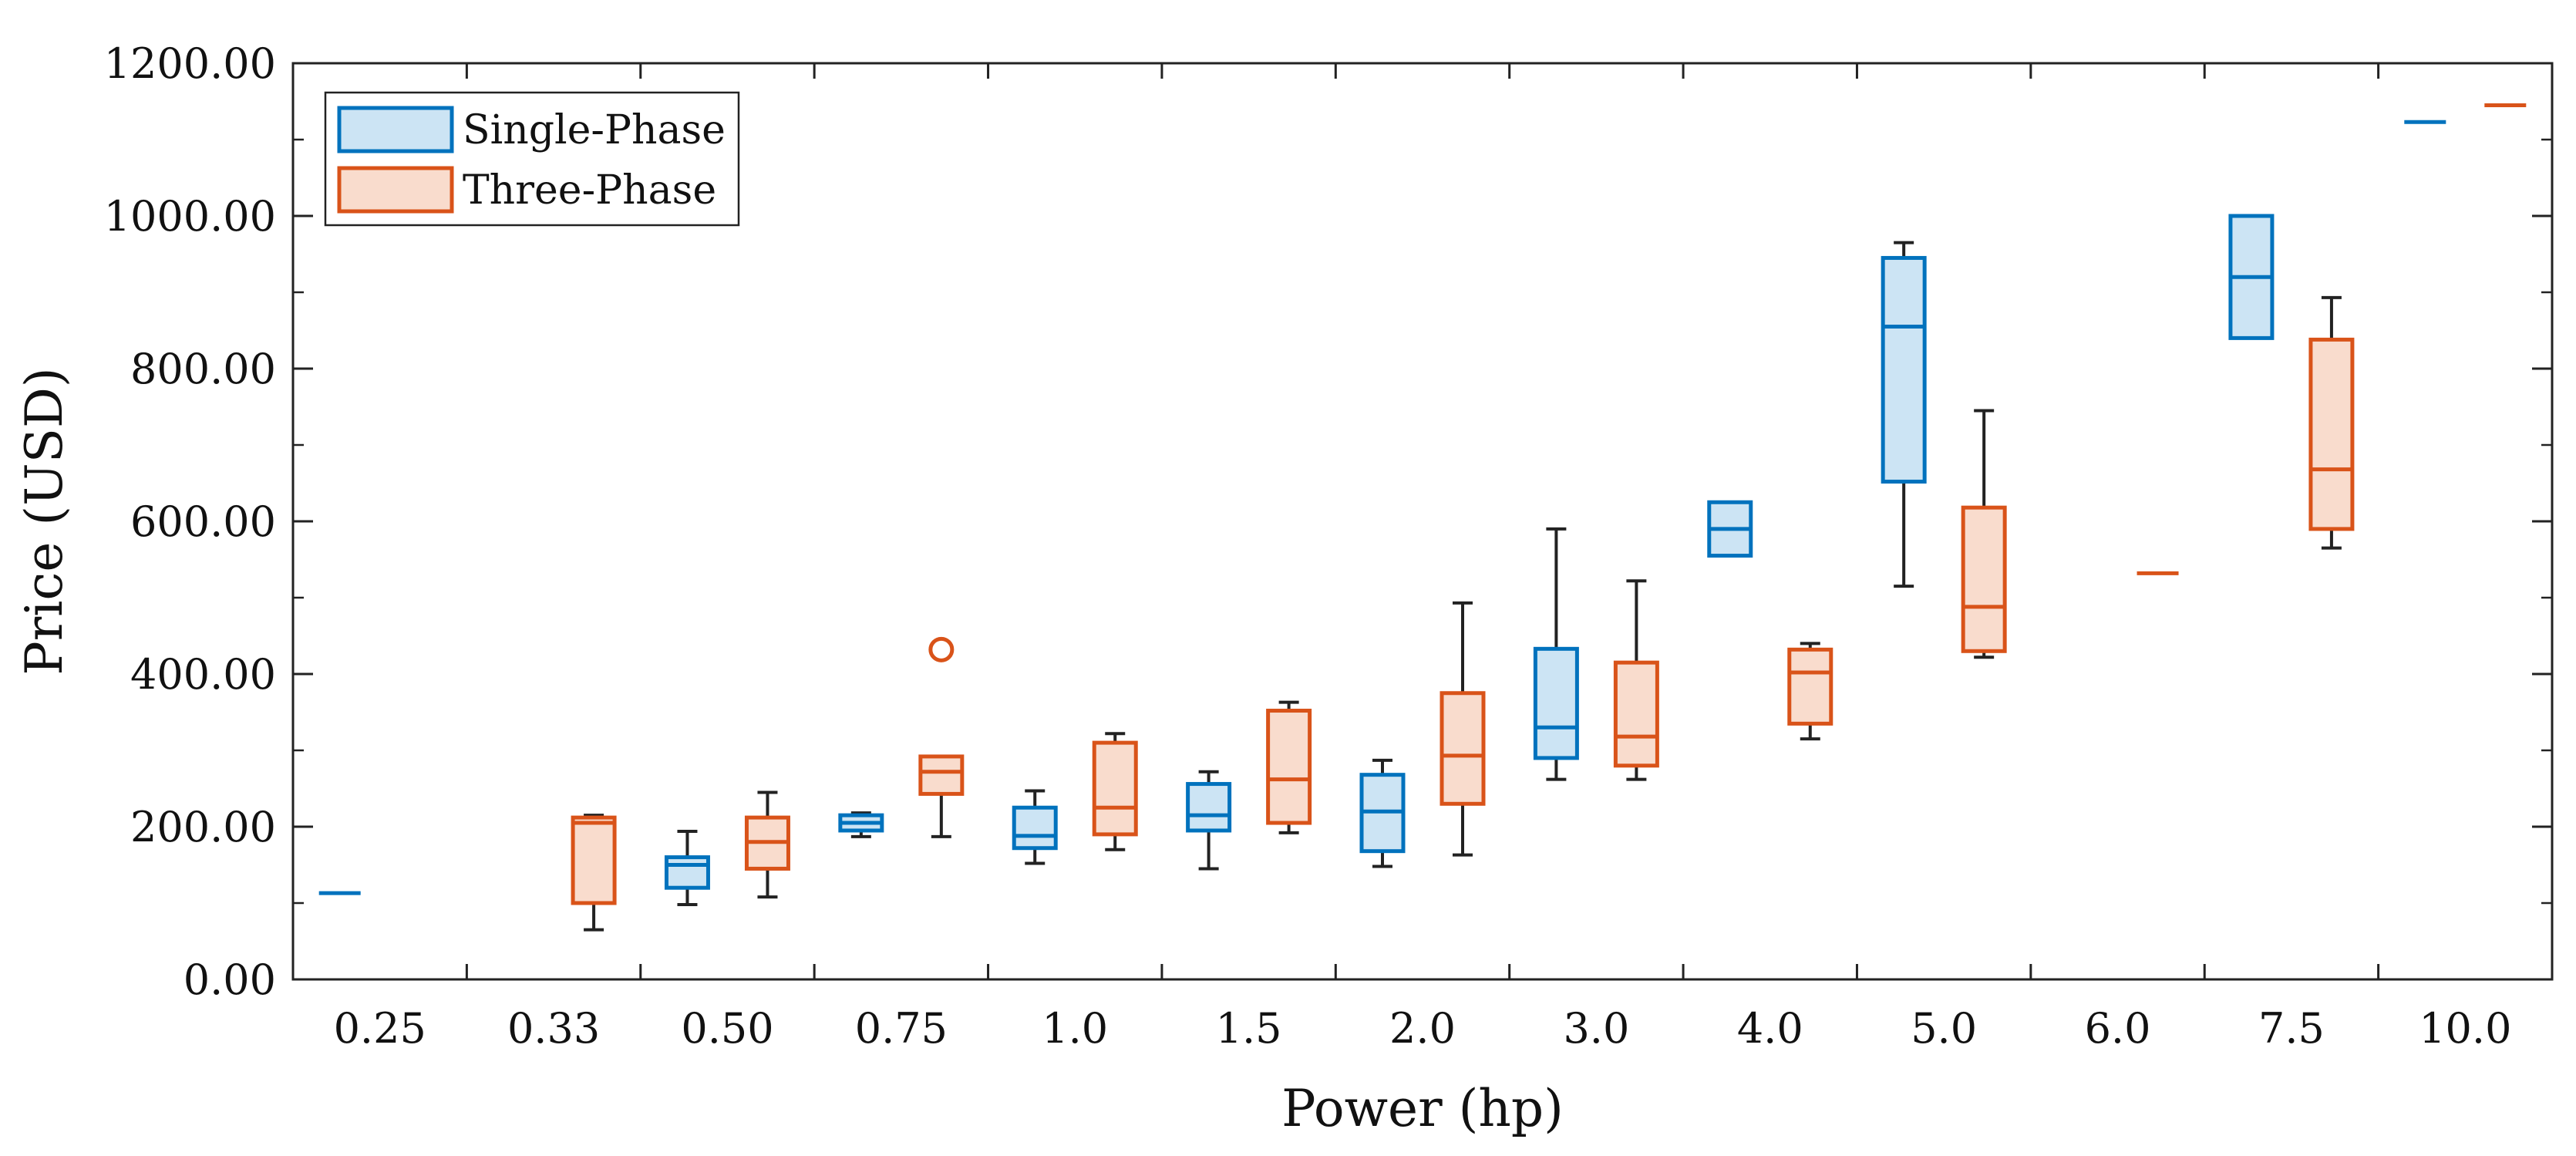 This screenshot has width=2576, height=1156. I want to click on legend-label-three-phase: Three-Phase, so click(590, 190).